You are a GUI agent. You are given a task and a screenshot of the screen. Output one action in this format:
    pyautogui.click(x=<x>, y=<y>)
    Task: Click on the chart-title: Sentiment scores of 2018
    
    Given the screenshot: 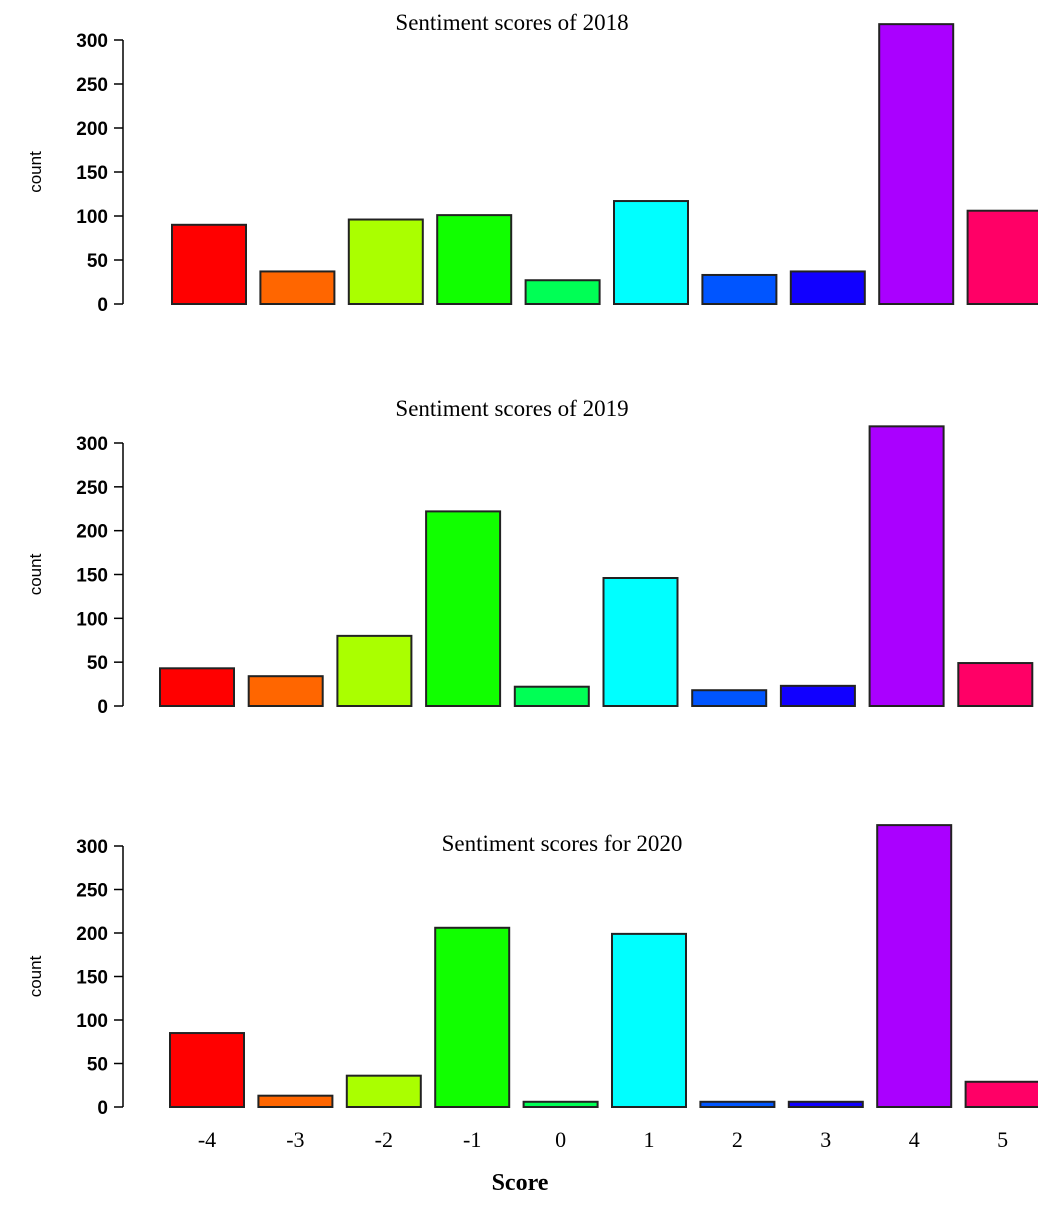 What is the action you would take?
    pyautogui.click(x=511, y=22)
    